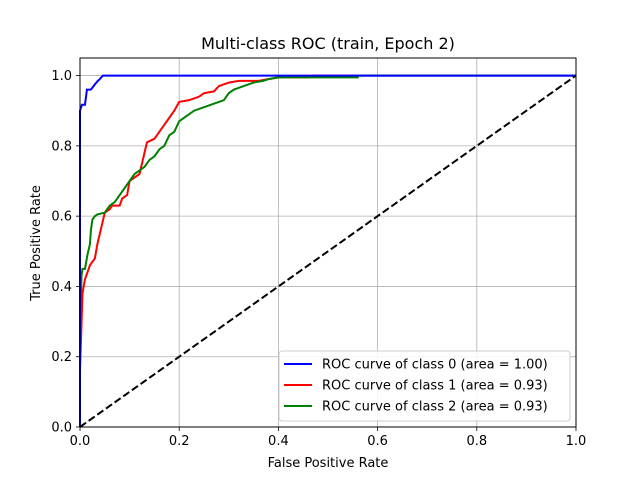 Image resolution: width=640 pixels, height=480 pixels. What do you see at coordinates (328, 43) in the screenshot?
I see `chart-title: Multi-class ROC (train, Epoch 2)` at bounding box center [328, 43].